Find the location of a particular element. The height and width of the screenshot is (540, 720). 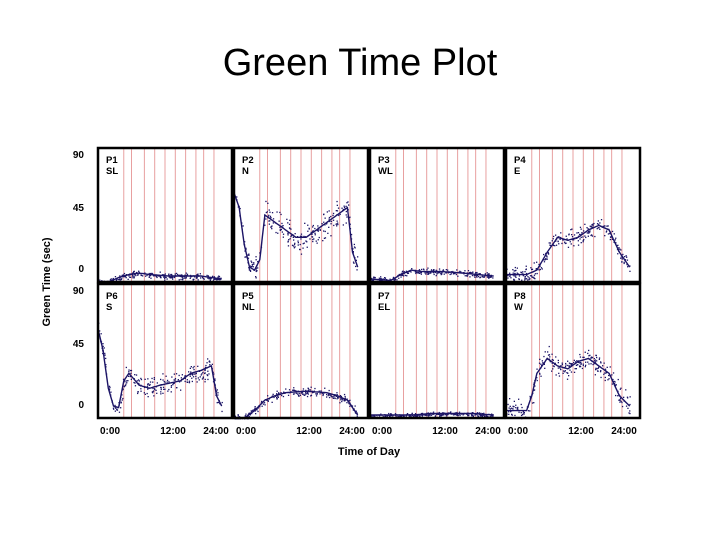

x-tick-label: 12:00 is located at coordinates (309, 431).